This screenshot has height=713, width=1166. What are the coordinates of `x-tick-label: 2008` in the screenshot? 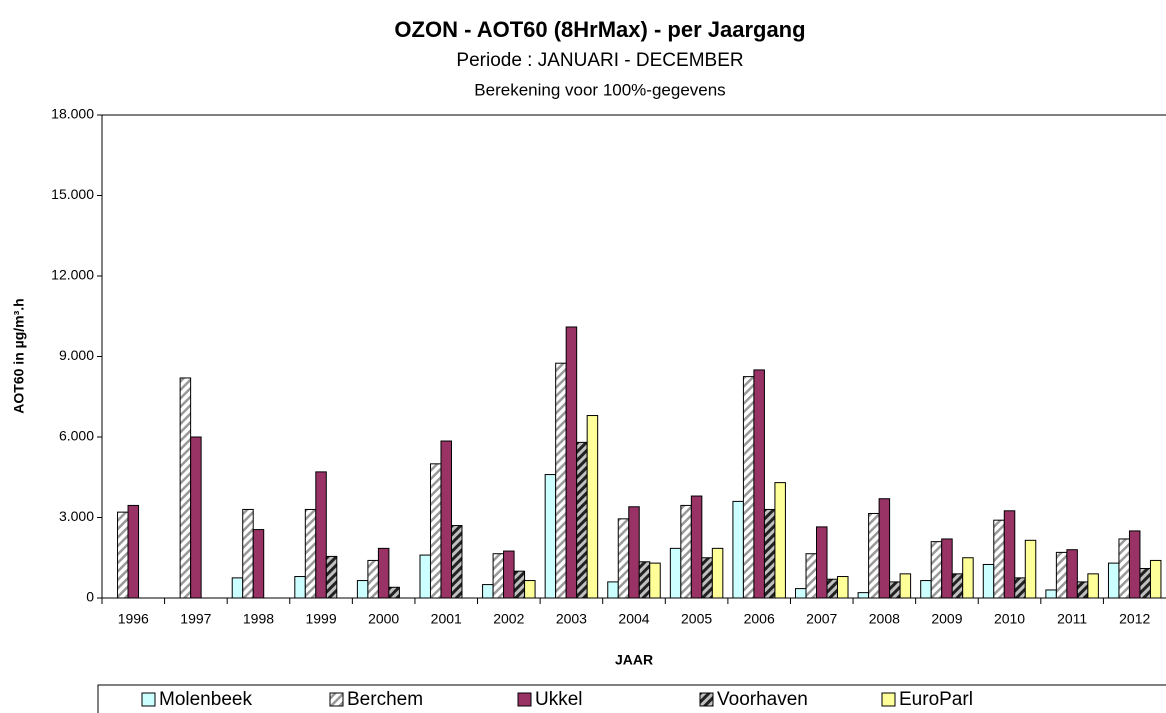 It's located at (884, 619).